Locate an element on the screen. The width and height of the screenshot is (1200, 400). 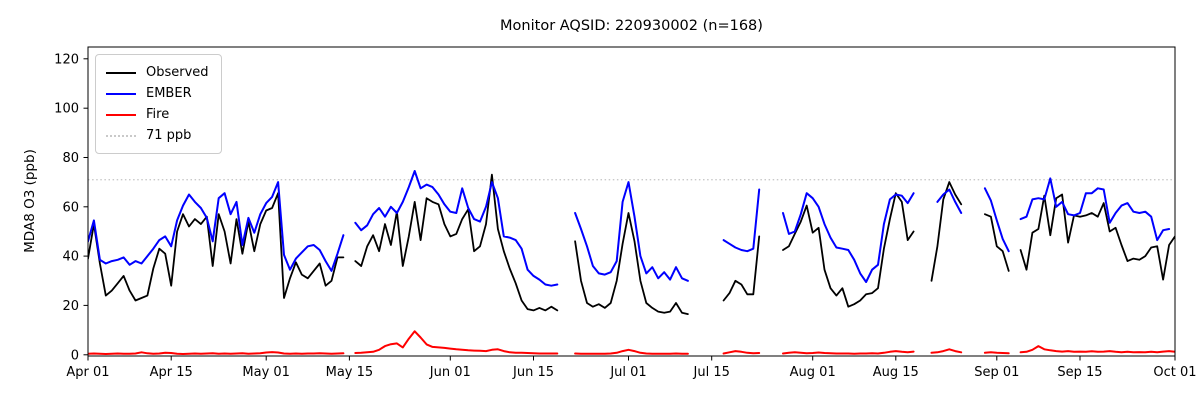
legend: Observed EMBER Fire 71 ppb is located at coordinates (158, 104).